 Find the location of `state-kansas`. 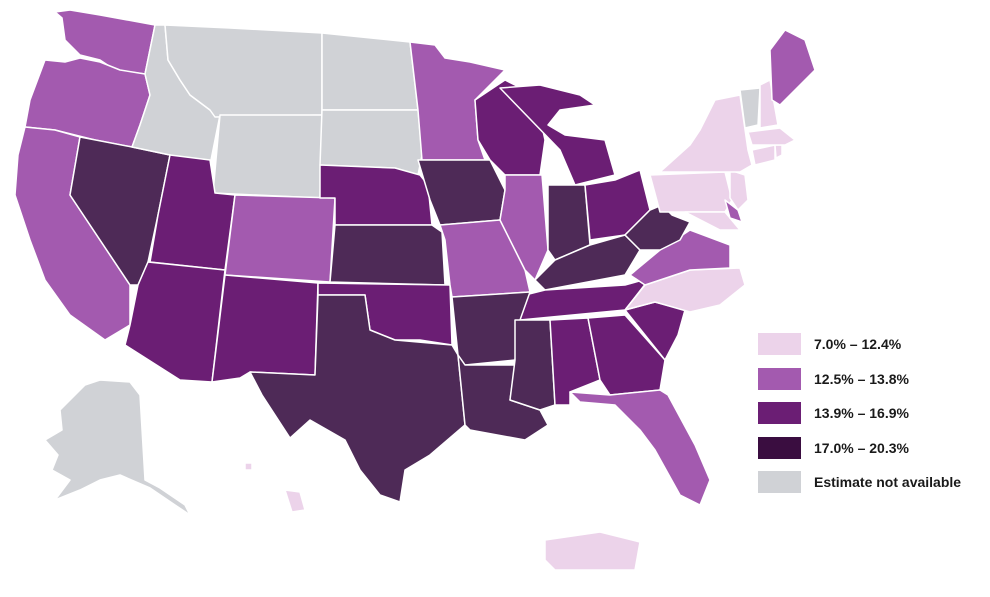

state-kansas is located at coordinates (387, 255).